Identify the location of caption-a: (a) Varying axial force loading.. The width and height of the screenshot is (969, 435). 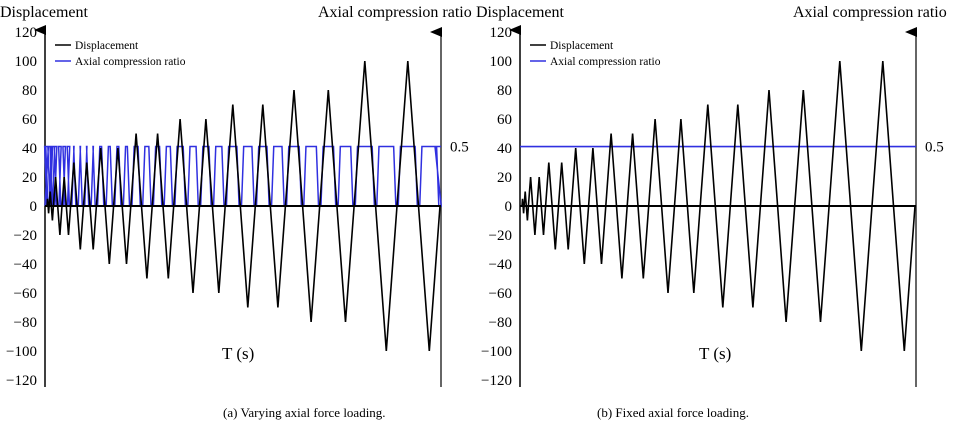
(304, 412).